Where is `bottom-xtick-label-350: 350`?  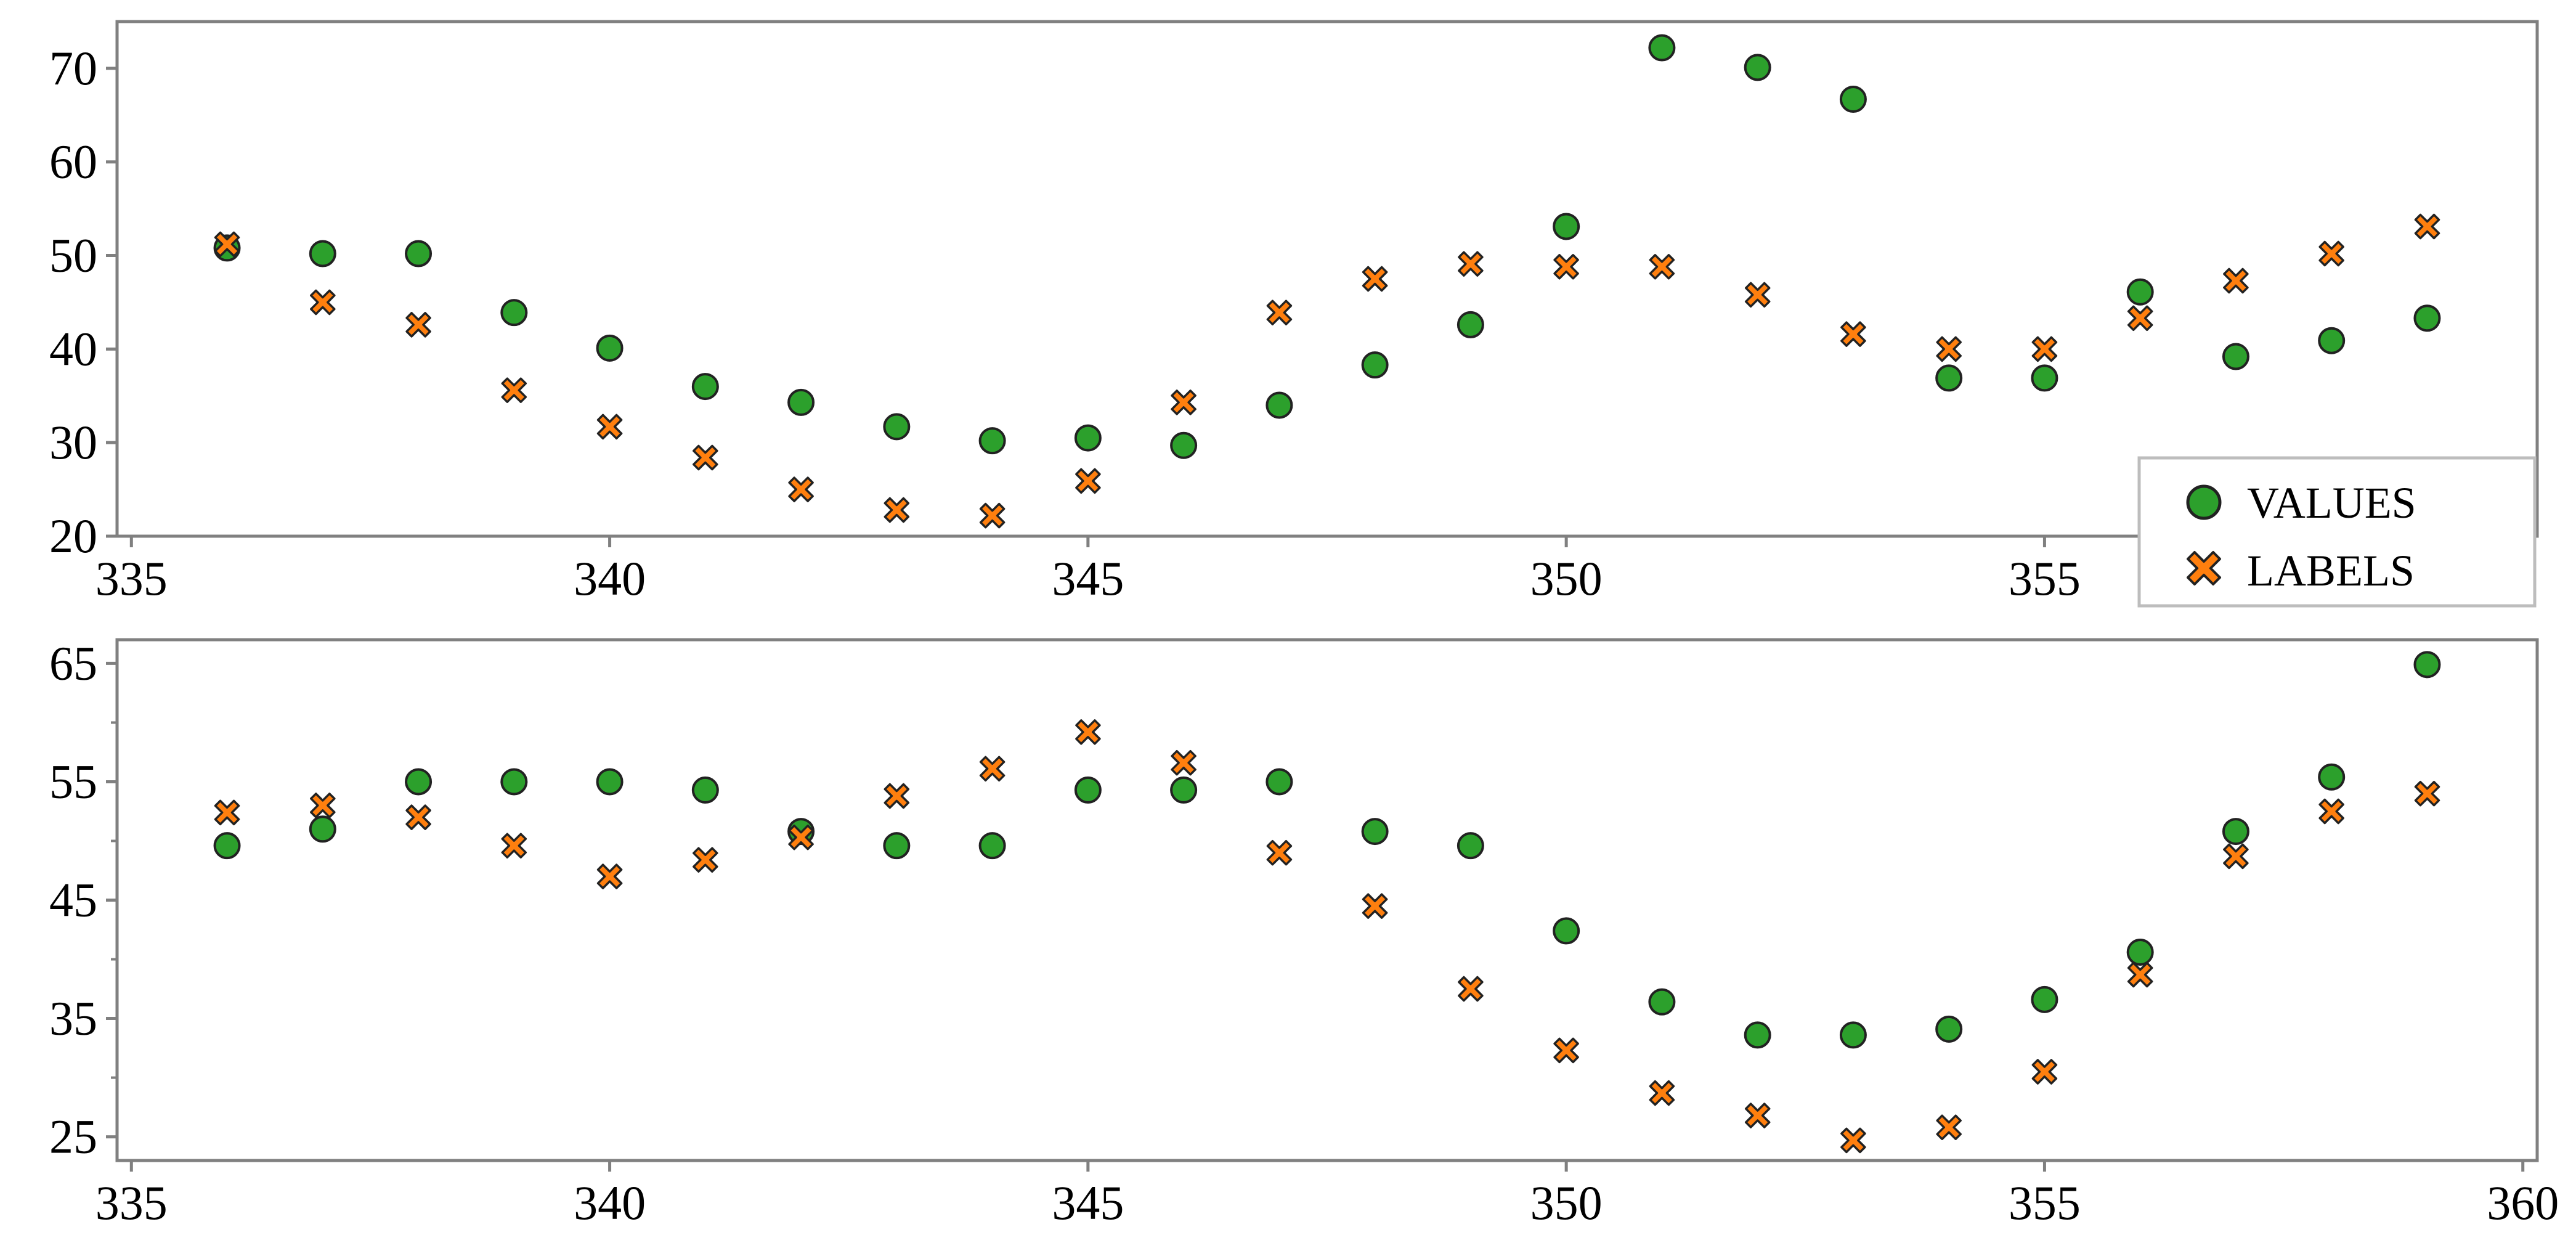 bottom-xtick-label-350: 350 is located at coordinates (1566, 1203).